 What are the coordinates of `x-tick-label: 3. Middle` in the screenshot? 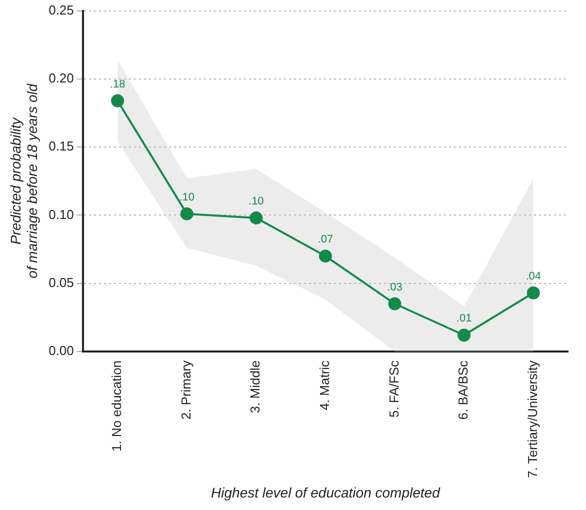 It's located at (255, 387).